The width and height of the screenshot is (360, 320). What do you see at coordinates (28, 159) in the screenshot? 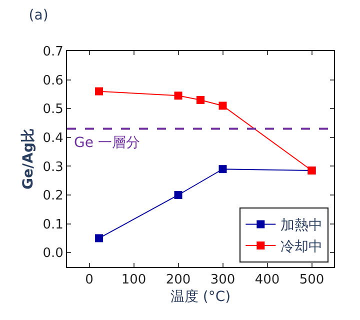
I see `y-axis-title: Ge/Ag比` at bounding box center [28, 159].